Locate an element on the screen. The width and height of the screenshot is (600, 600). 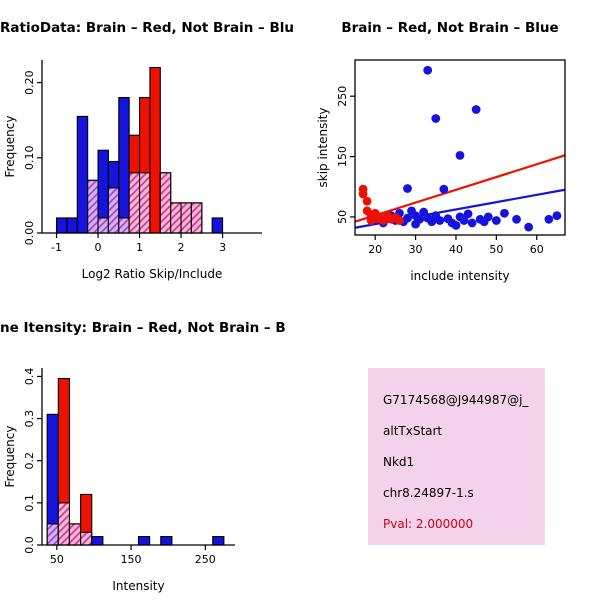
y-tick-label: 250 is located at coordinates (342, 96).